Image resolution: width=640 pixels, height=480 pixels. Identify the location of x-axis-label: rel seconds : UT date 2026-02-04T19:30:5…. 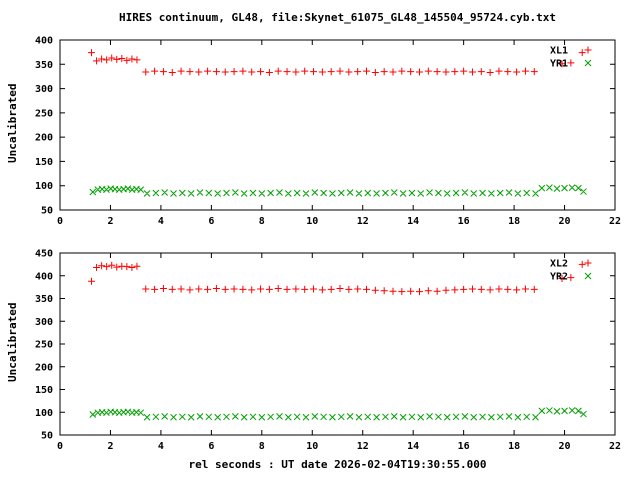
(337, 464).